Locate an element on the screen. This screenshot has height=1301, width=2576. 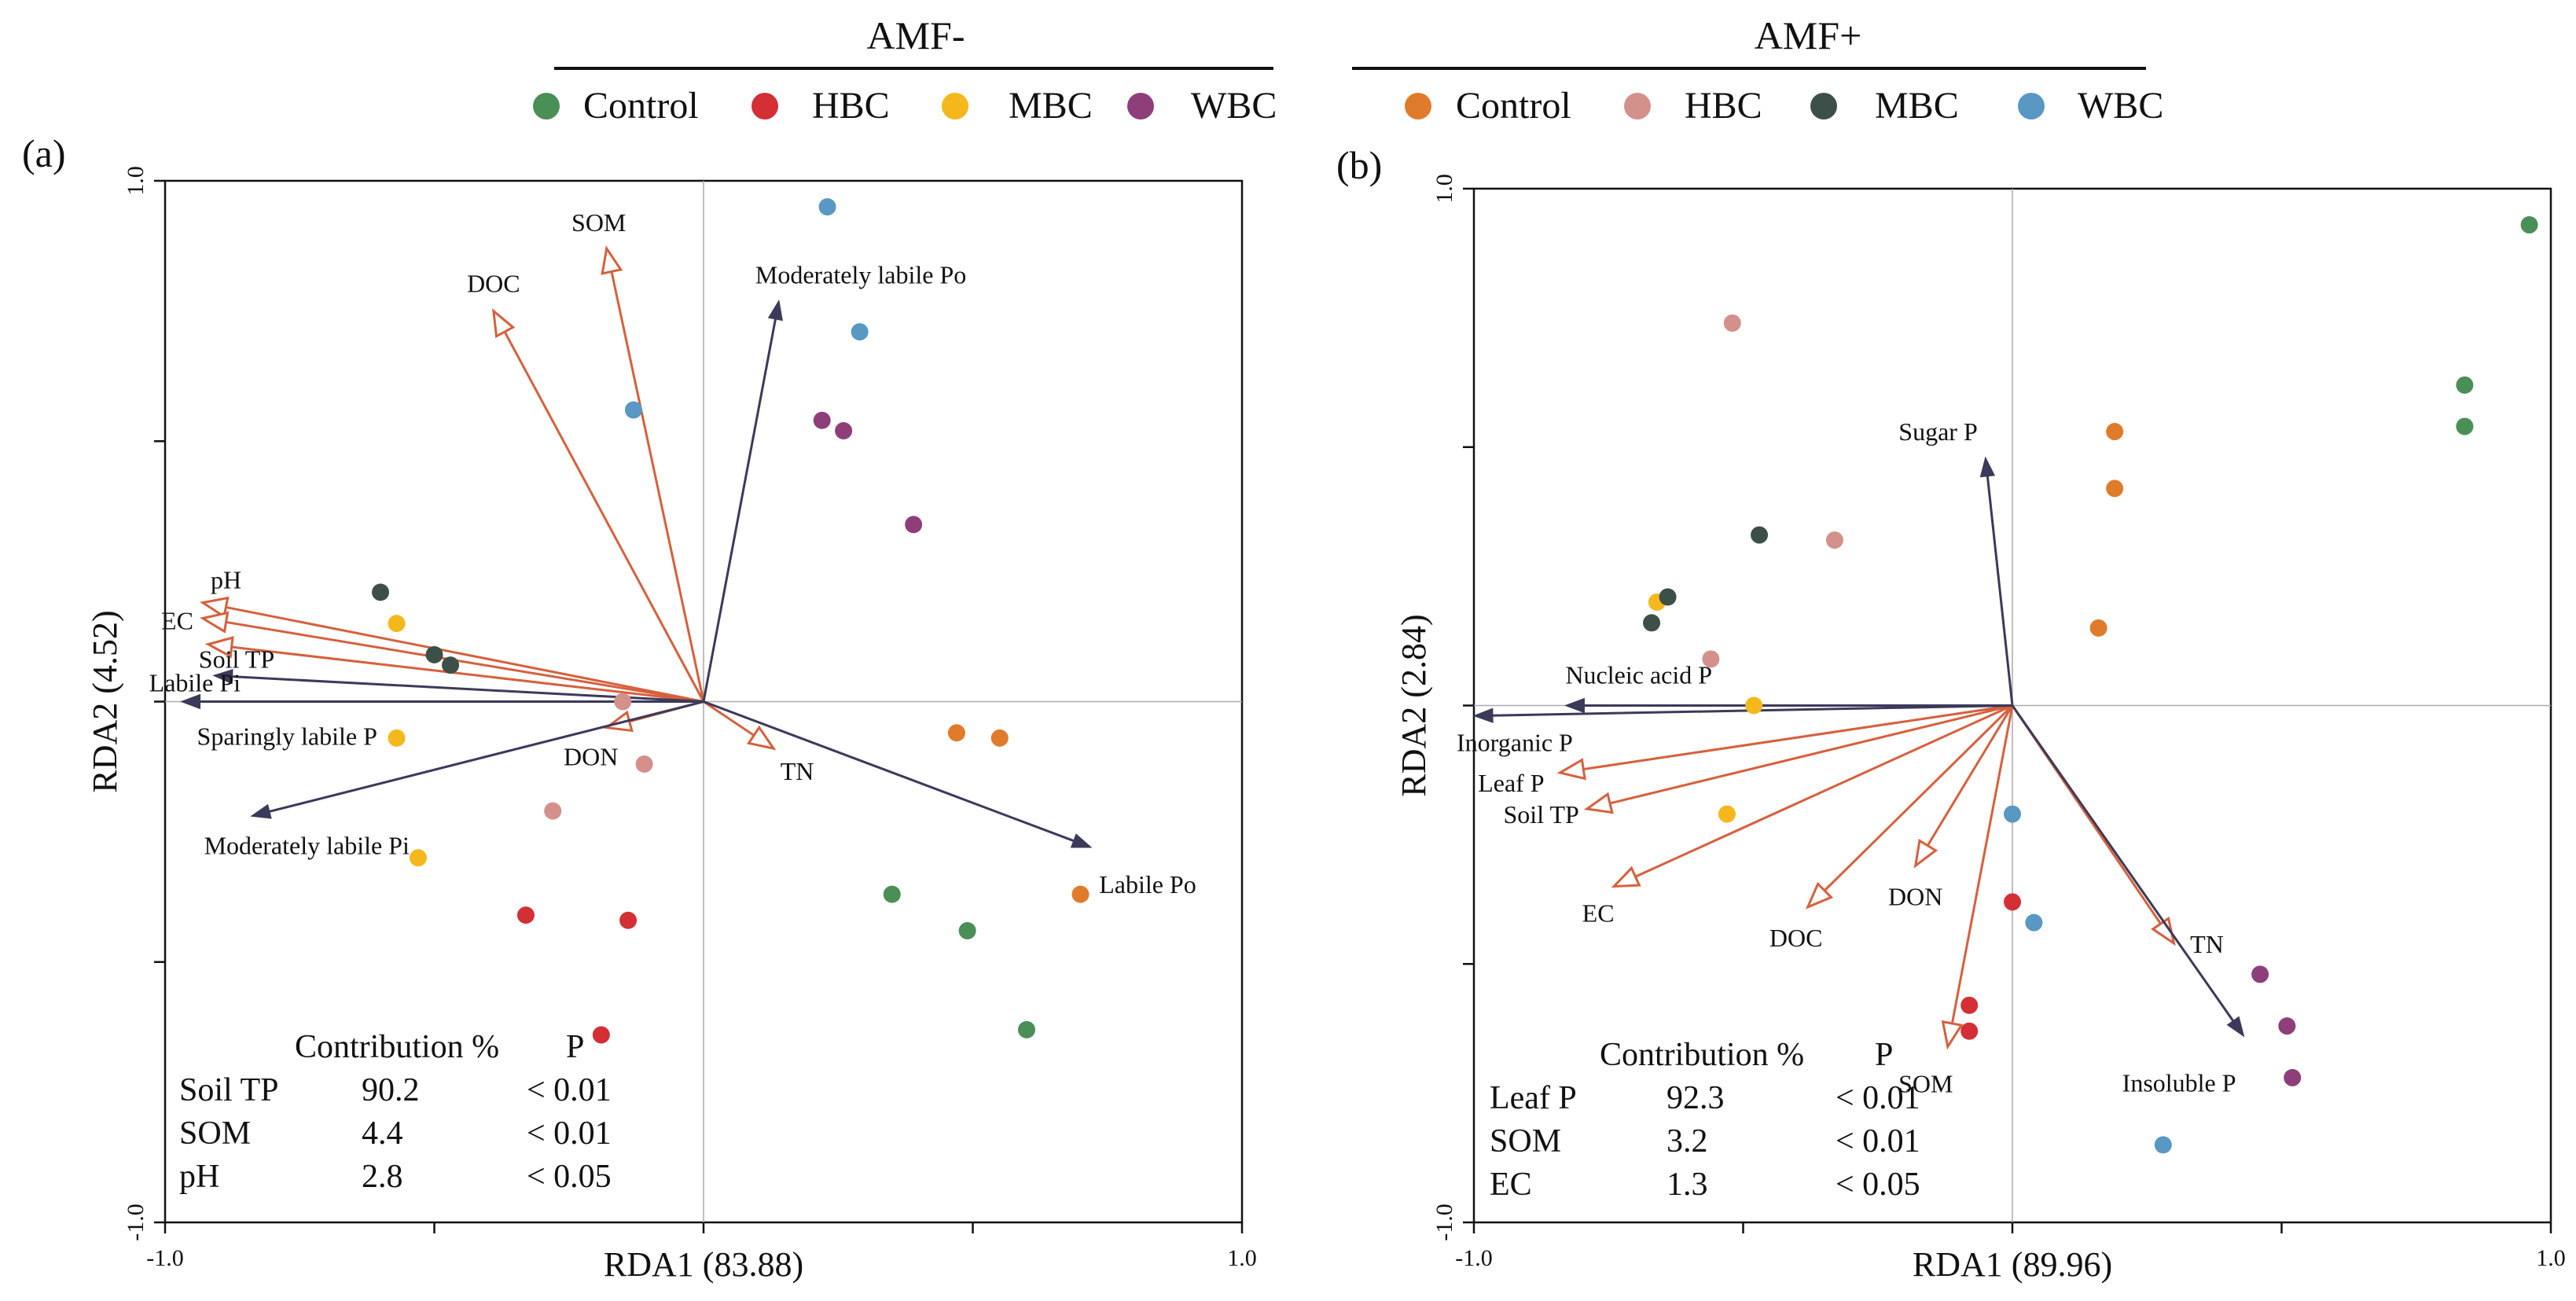
env-vector-doc: DOC is located at coordinates (586, 486).